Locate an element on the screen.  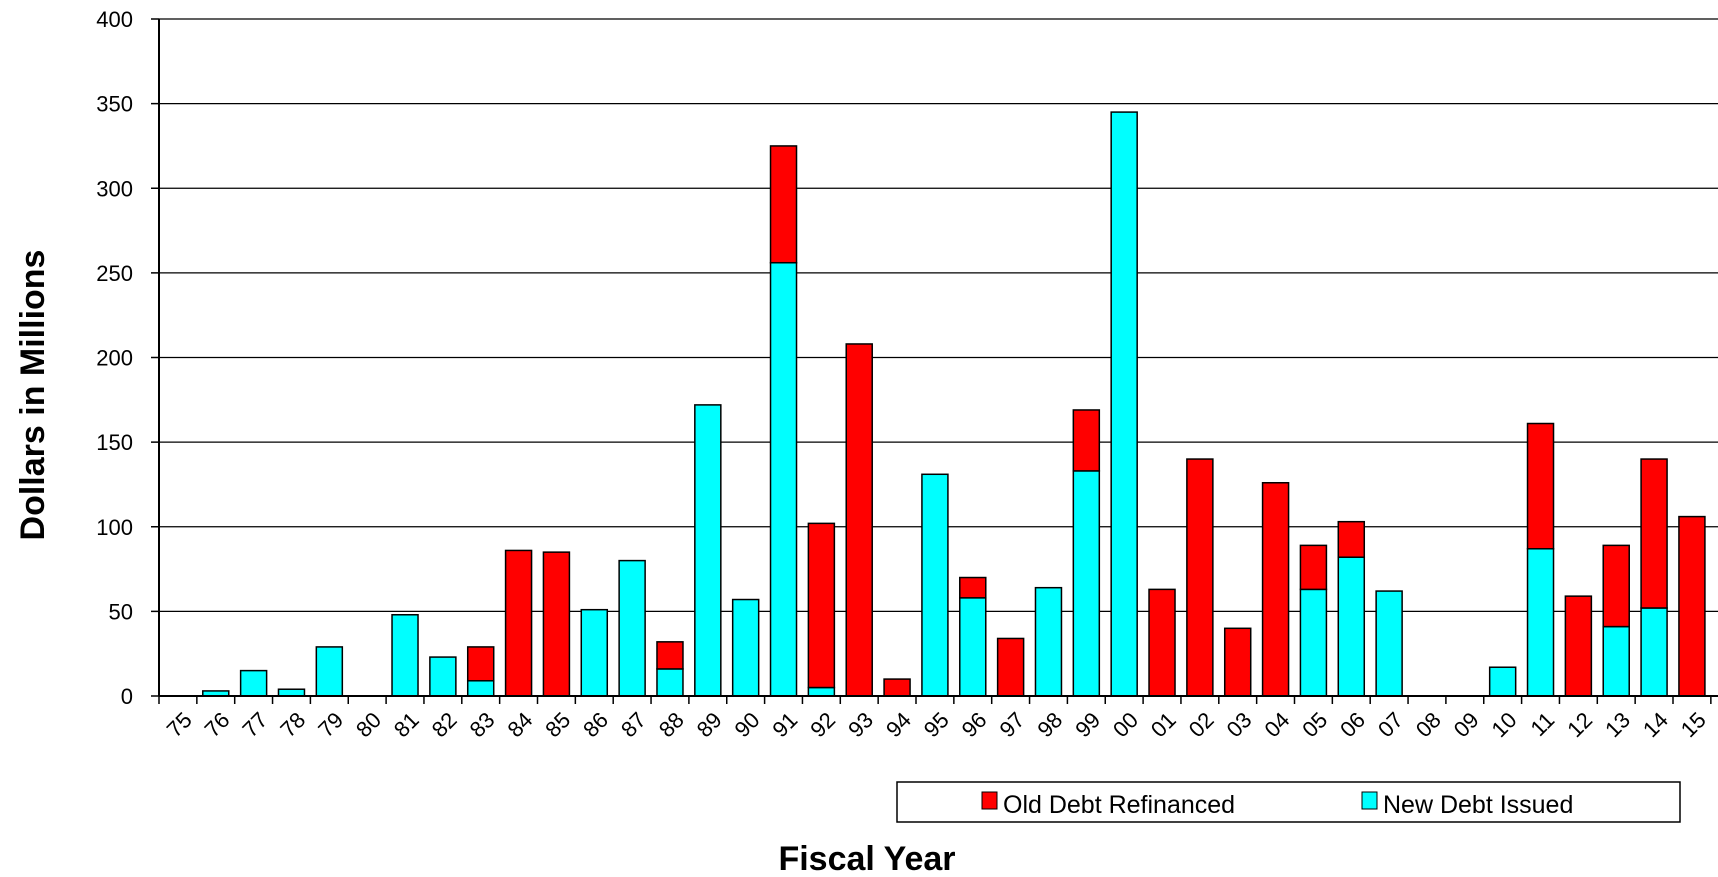
x-tick-label: 77 is located at coordinates (254, 724).